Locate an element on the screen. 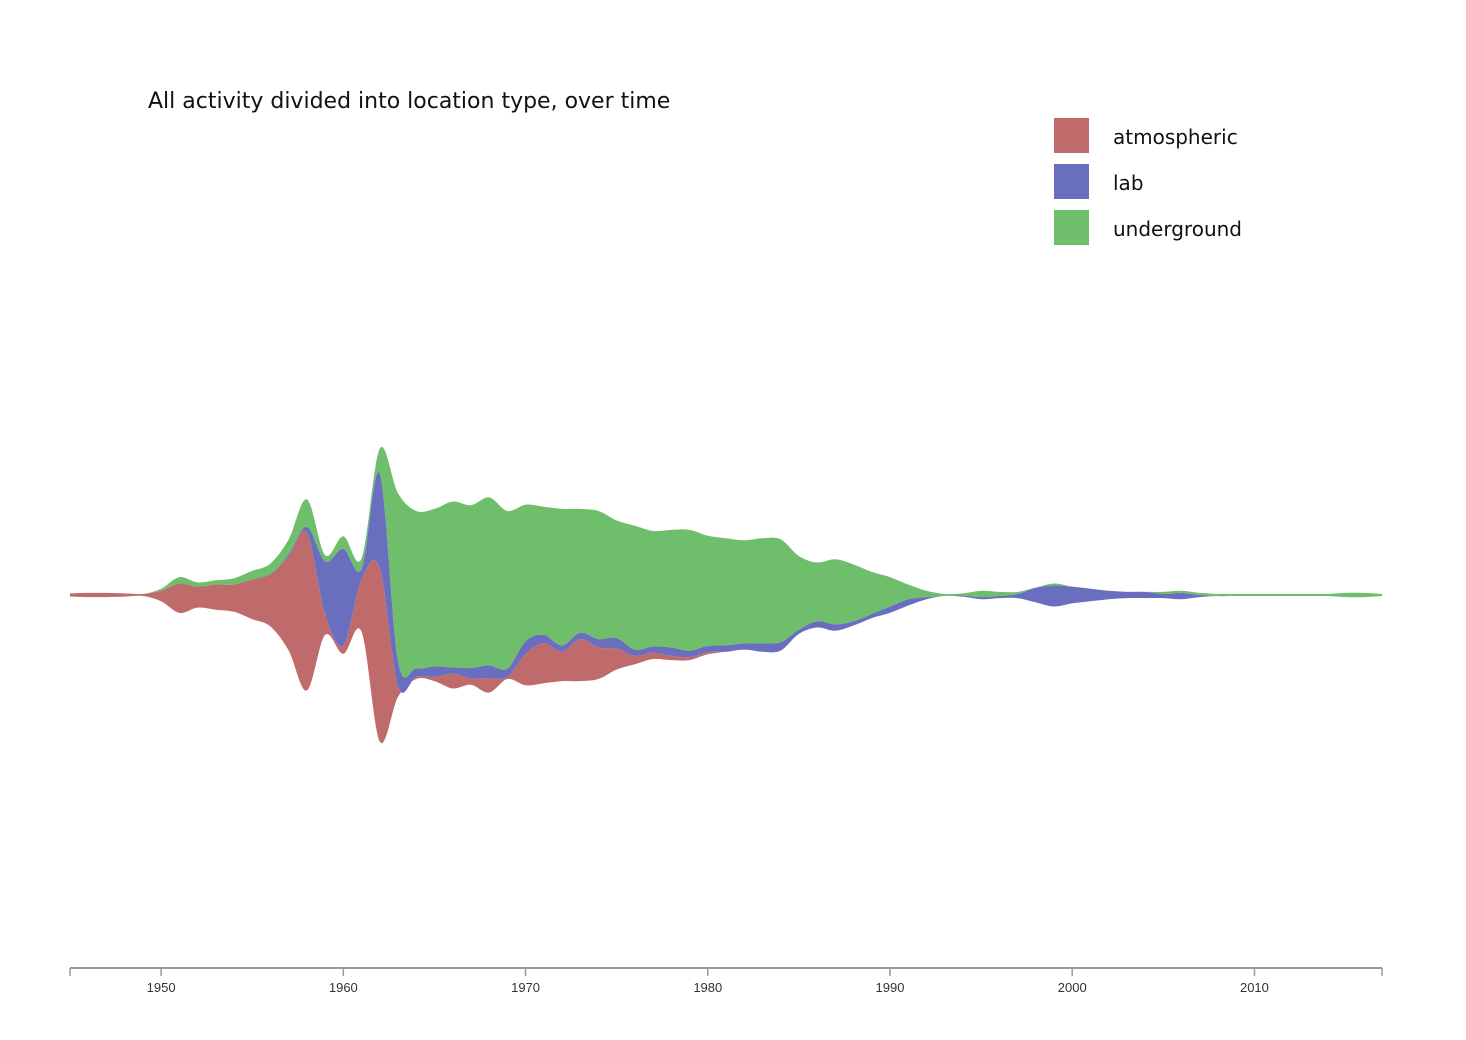 This screenshot has width=1466, height=1040. legend-swatch-atmospheric is located at coordinates (1071, 135).